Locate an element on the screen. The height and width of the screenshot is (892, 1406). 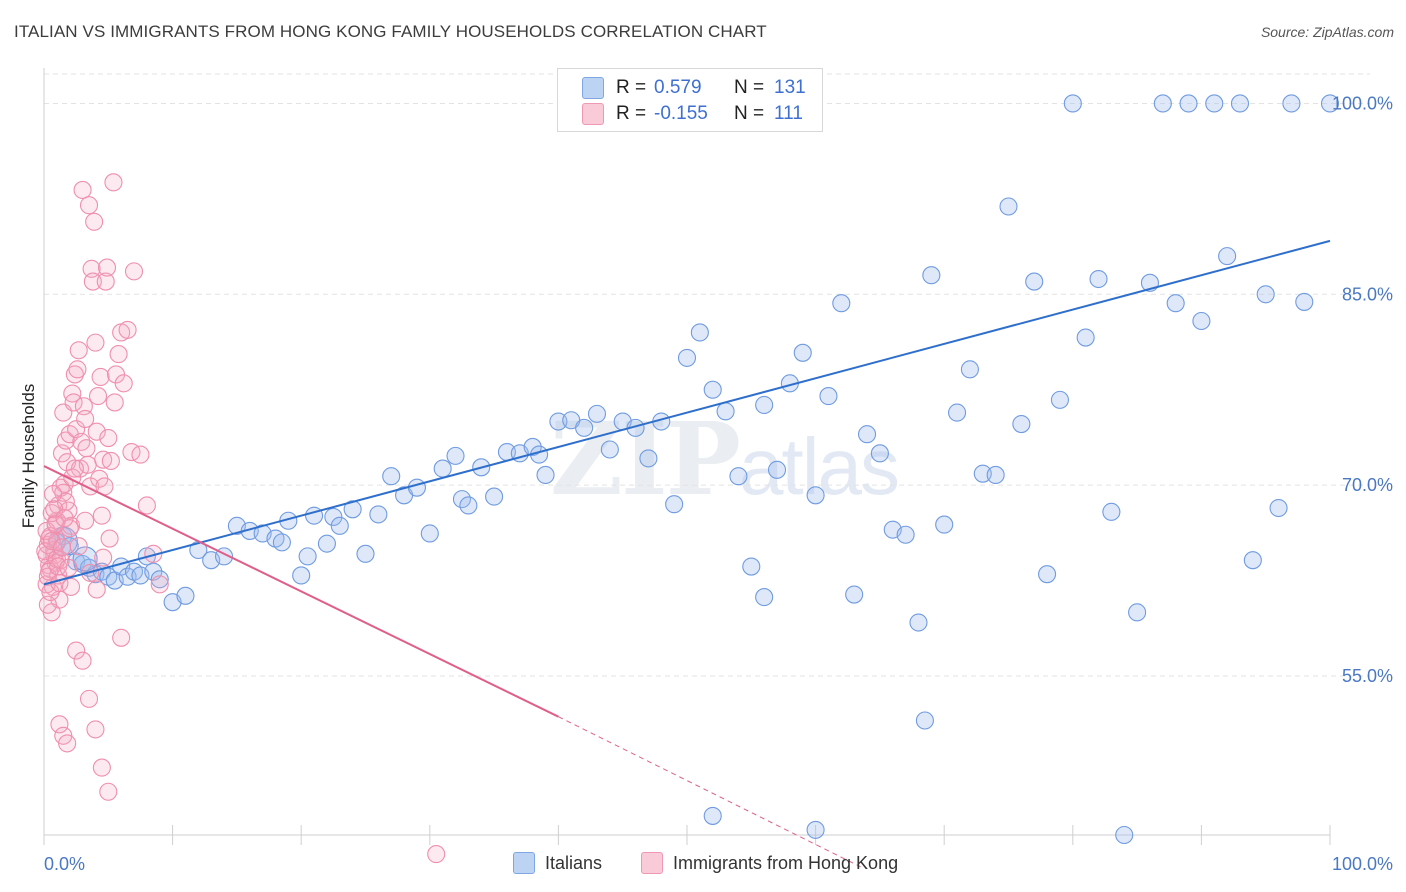
italians-swatch is located at coordinates (524, 863).